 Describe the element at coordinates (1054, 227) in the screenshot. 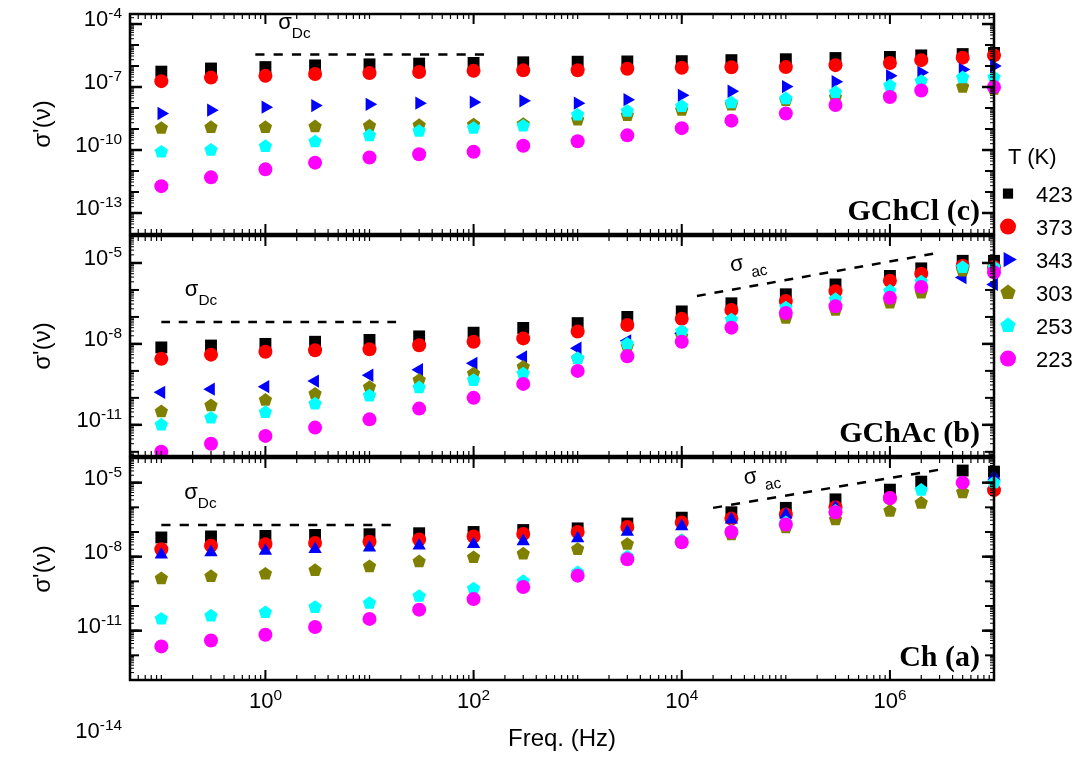

I see `legend-label: 373` at that location.